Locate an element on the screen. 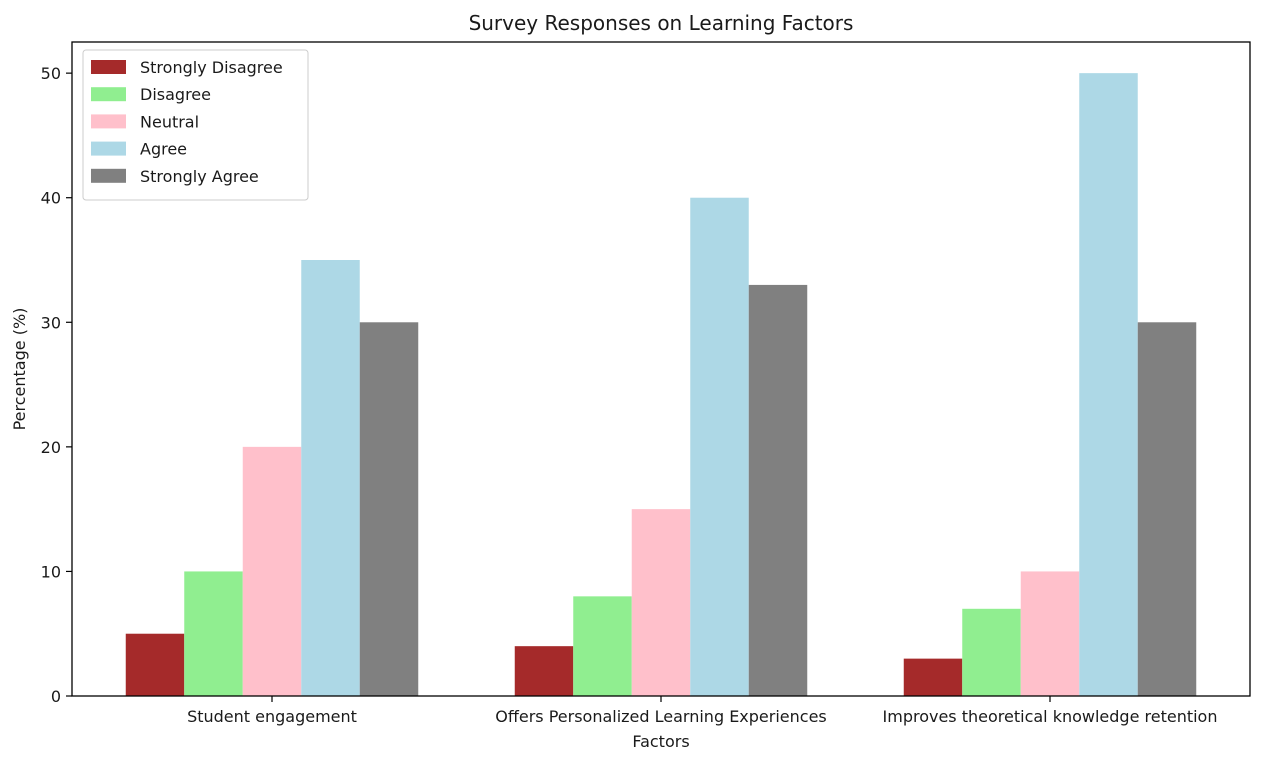 The width and height of the screenshot is (1261, 764). legend-swatch-strongly-agree is located at coordinates (108, 175).